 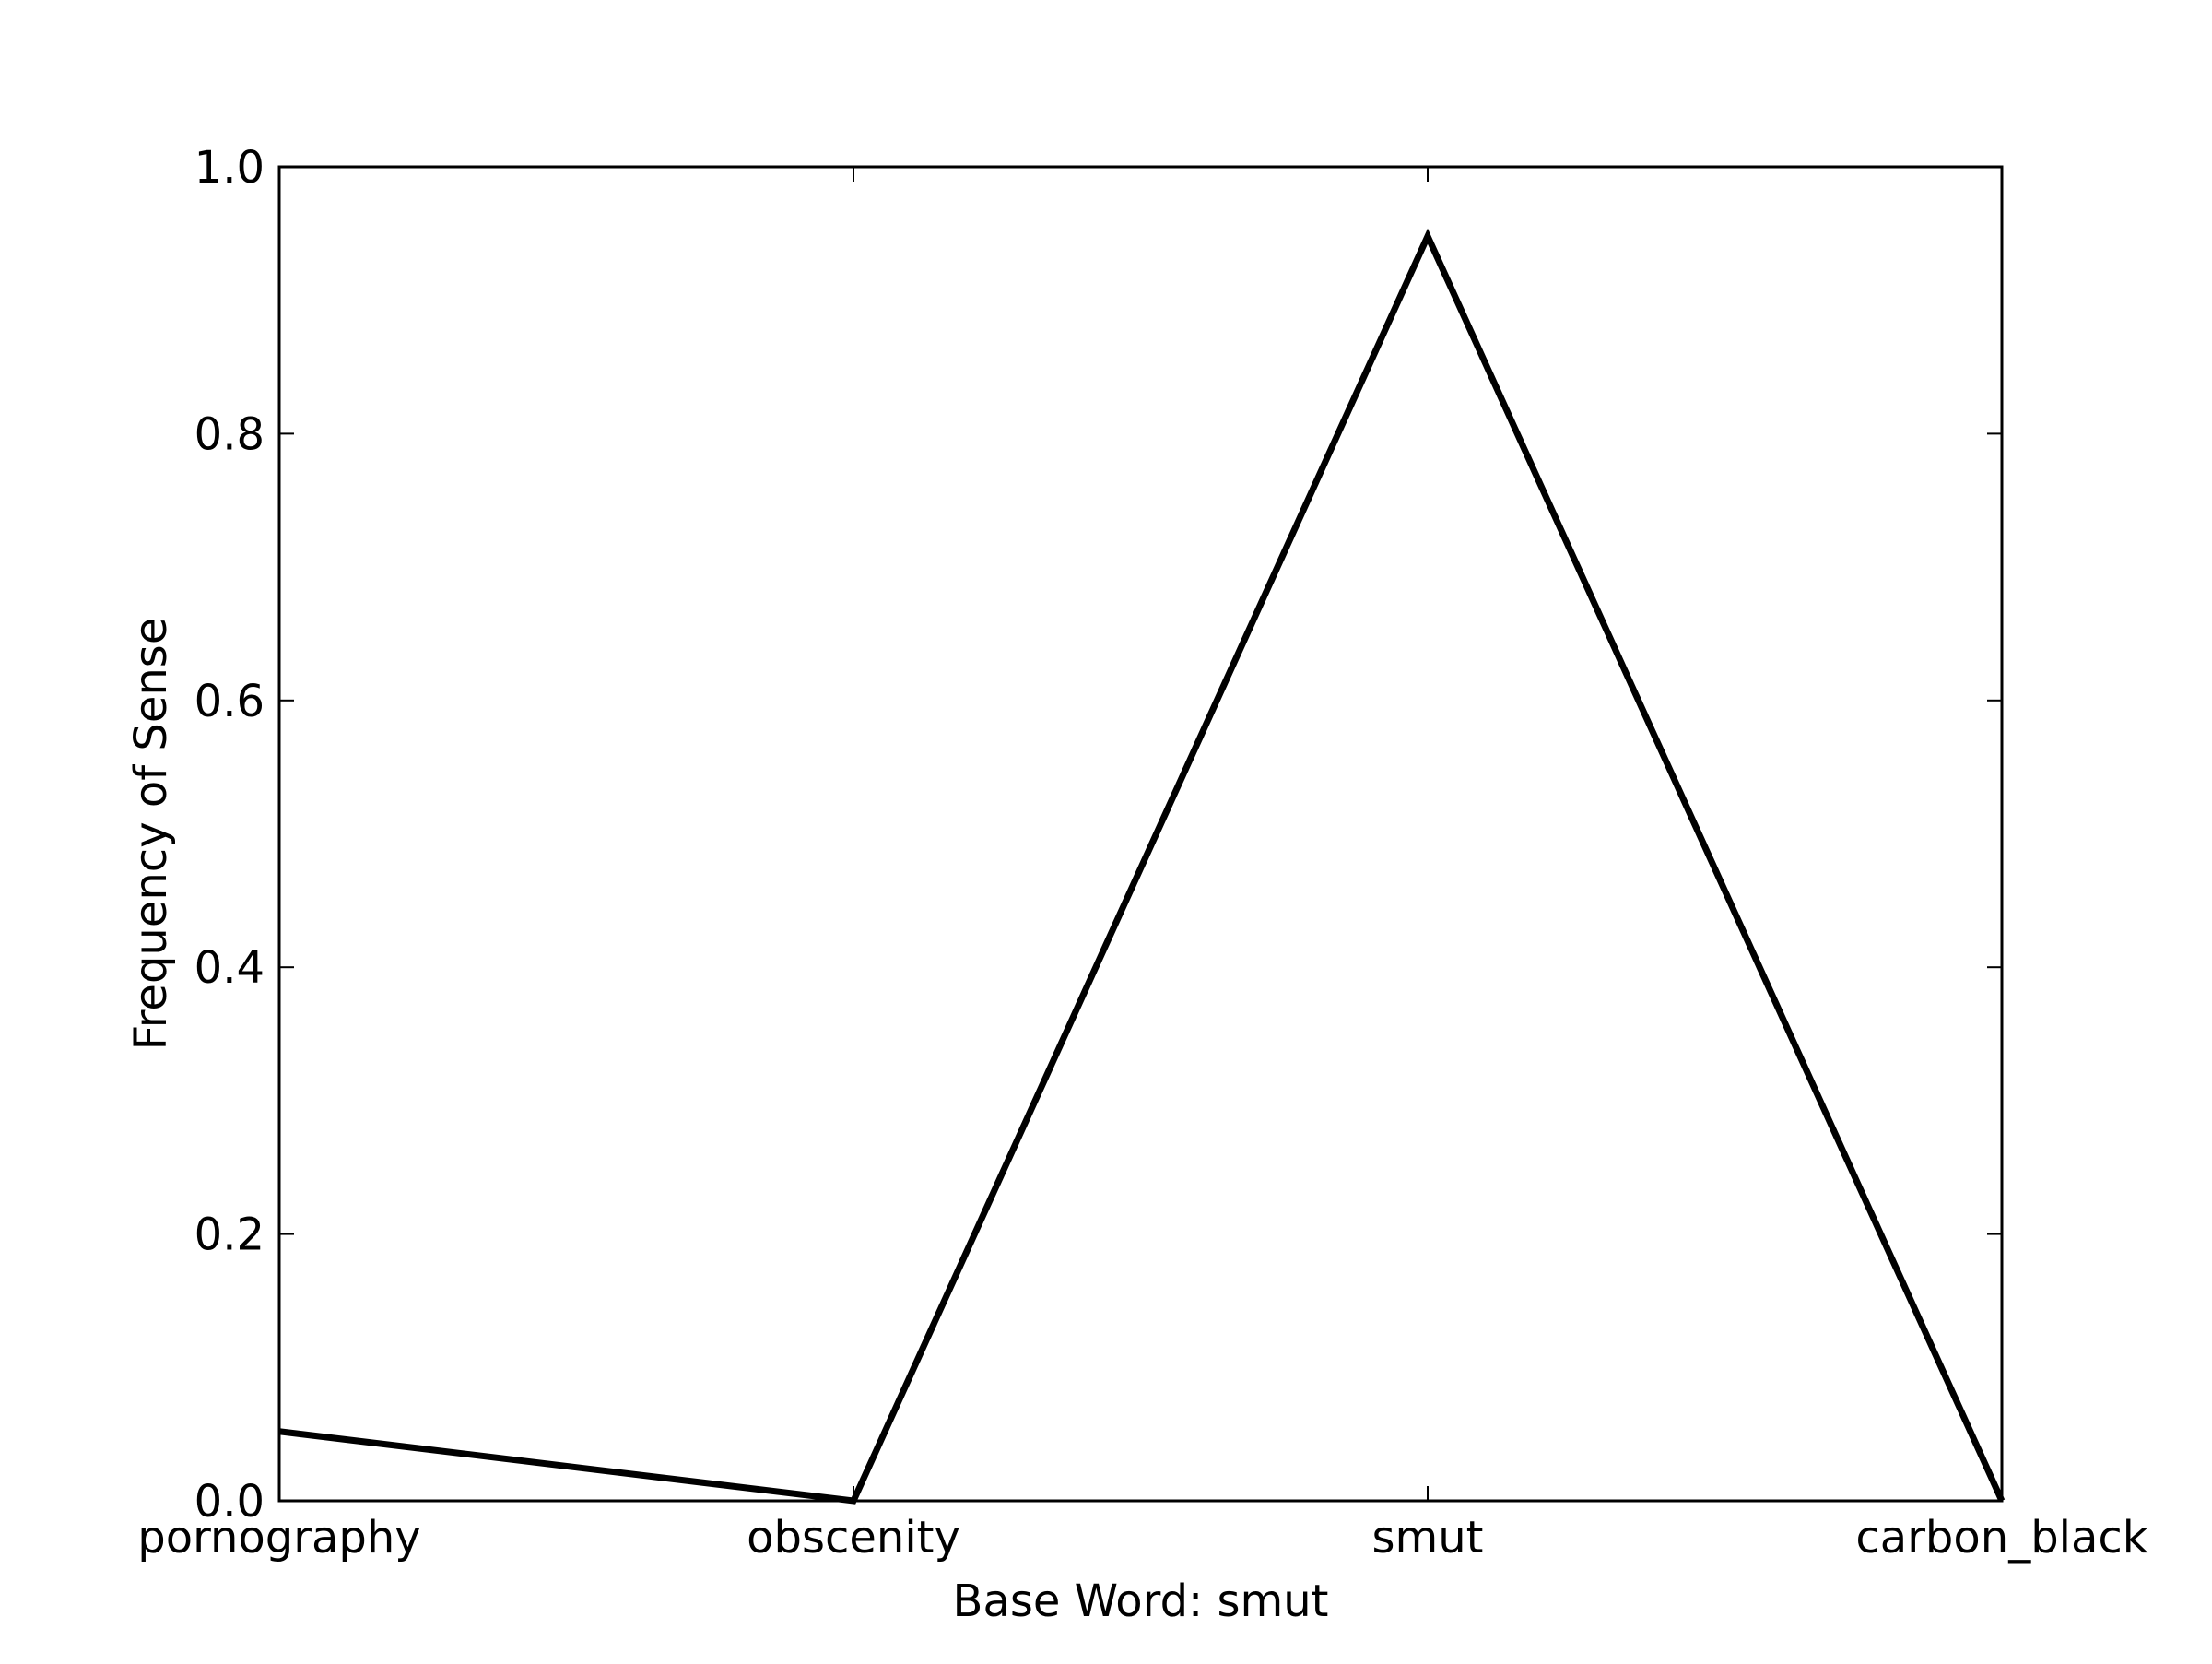 I want to click on x-tick-label: obscenity, so click(x=853, y=1538).